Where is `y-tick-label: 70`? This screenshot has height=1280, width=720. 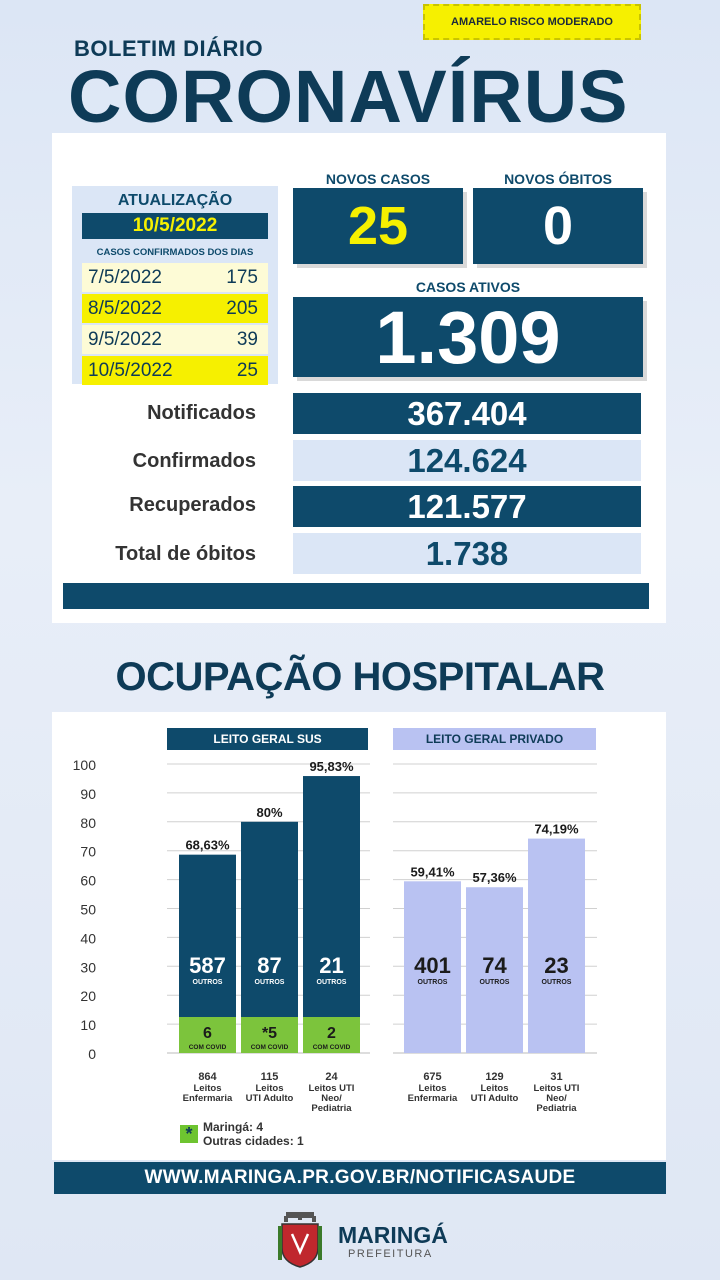
y-tick-label: 70 is located at coordinates (88, 852).